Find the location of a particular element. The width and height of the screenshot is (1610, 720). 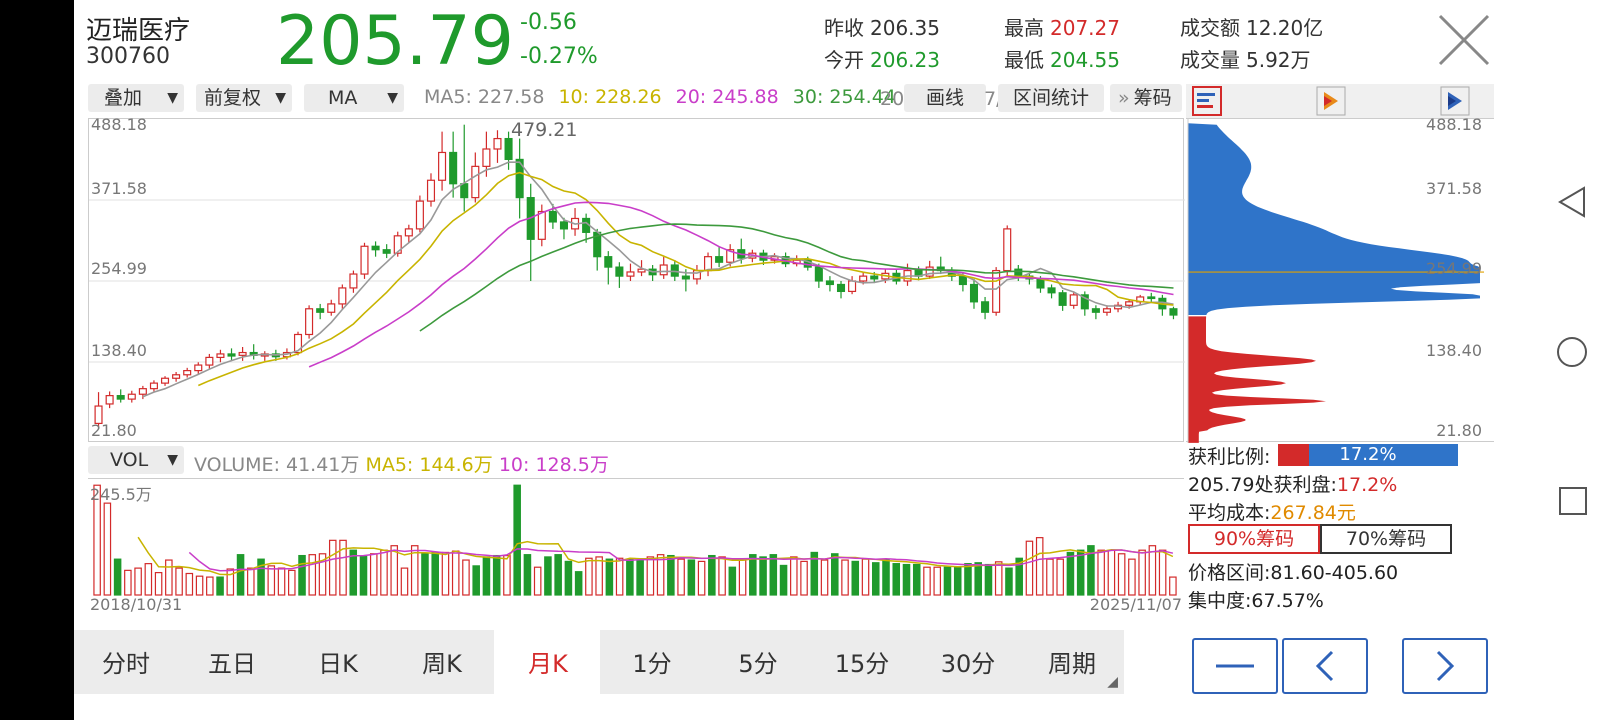

recents-square-icon is located at coordinates (1573, 501).